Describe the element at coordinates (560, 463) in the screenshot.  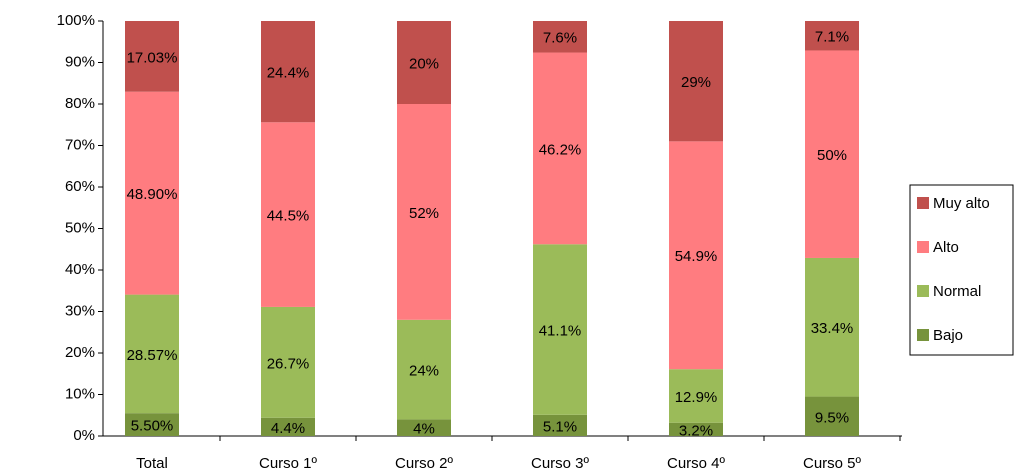
I see `x-tick-label: Curso 3º` at that location.